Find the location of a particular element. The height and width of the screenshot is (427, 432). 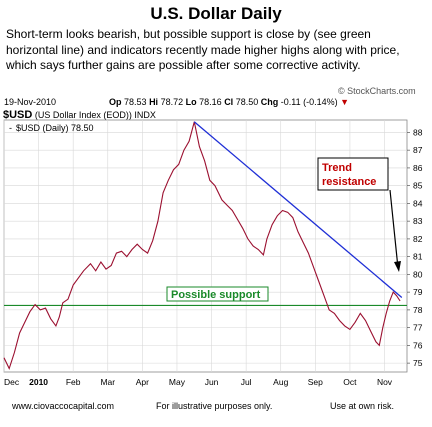

down-arrow-icon: ▼ is located at coordinates (345, 102).